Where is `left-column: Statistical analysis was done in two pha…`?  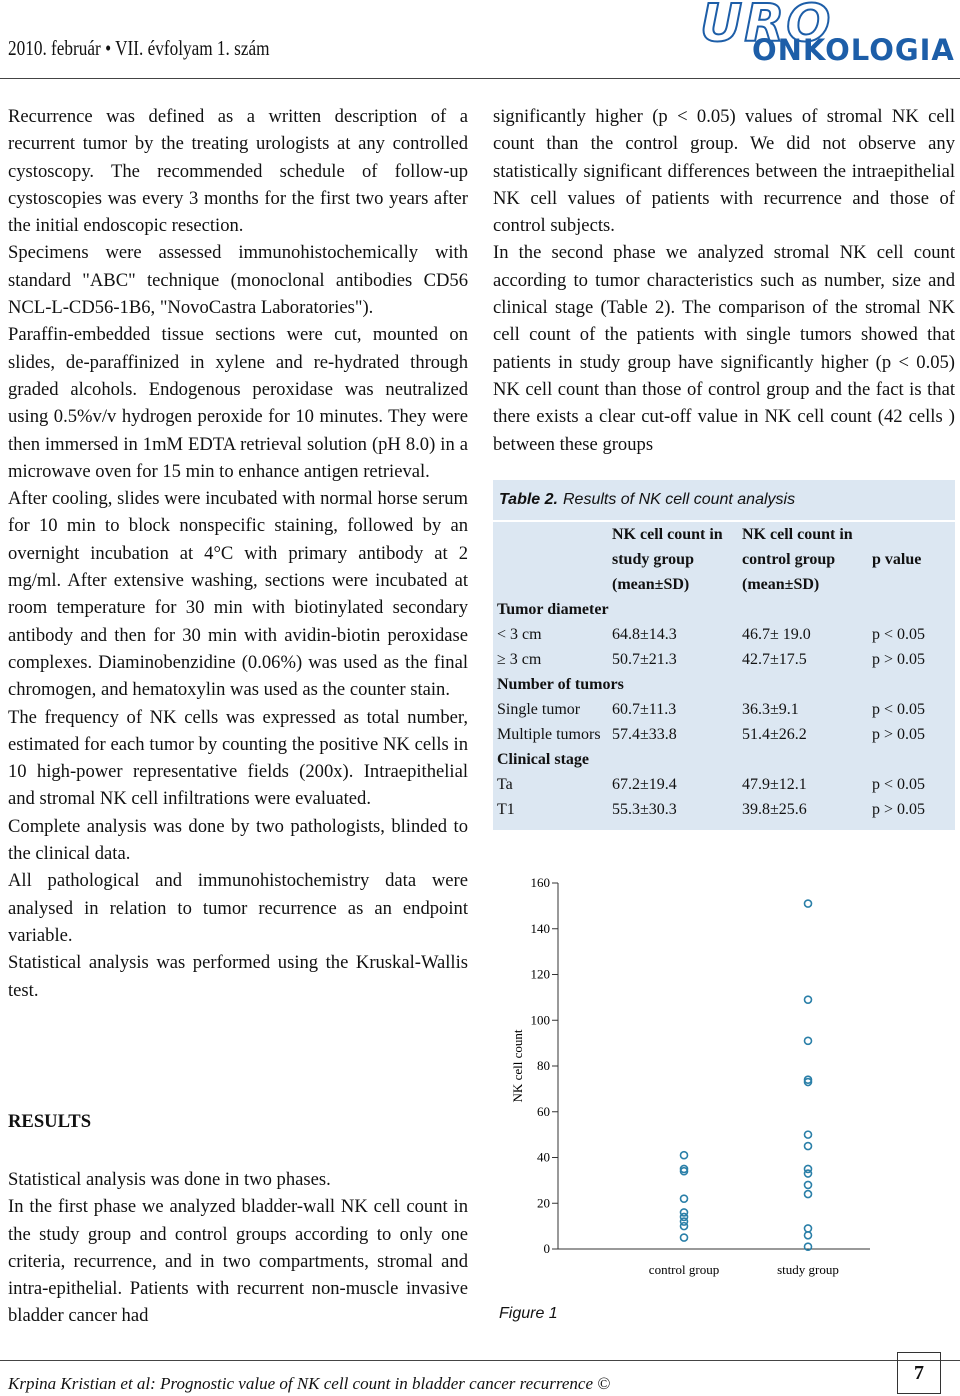
left-column: Statistical analysis was done in two pha… is located at coordinates (238, 1248).